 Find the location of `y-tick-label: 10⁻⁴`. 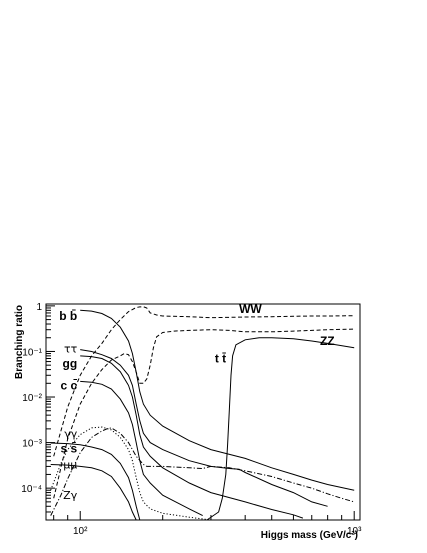

y-tick-label: 10⁻⁴ is located at coordinates (31, 489).